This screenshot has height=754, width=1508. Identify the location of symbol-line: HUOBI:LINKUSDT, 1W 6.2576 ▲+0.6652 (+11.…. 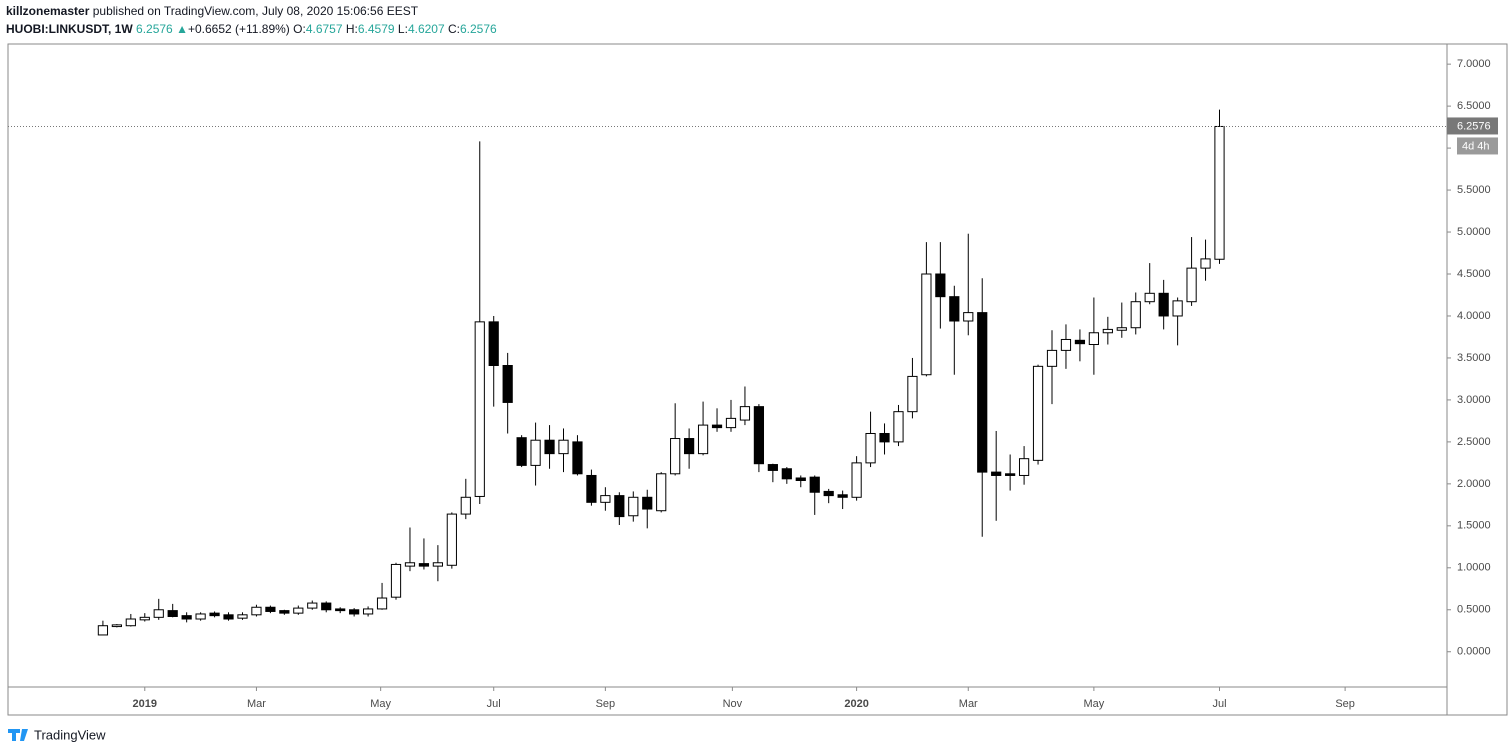
(251, 29).